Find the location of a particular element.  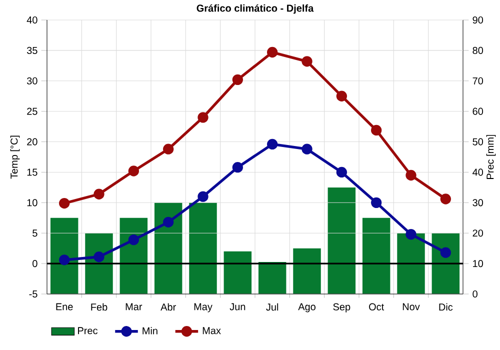

x-tick-label: Mar is located at coordinates (134, 306).